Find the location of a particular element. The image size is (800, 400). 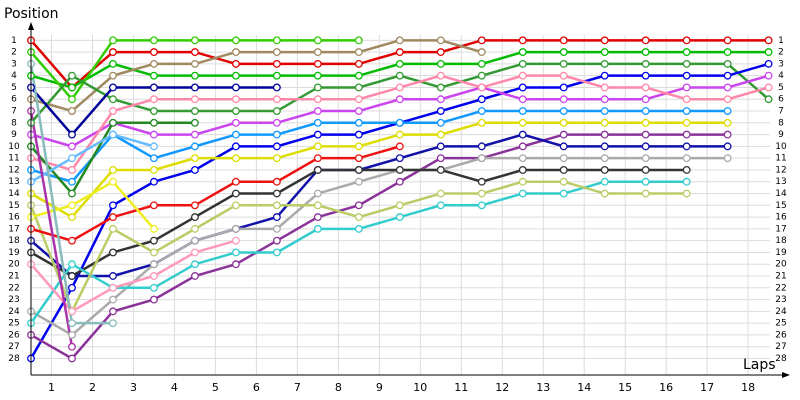

x-tick-label: 17 is located at coordinates (707, 387).